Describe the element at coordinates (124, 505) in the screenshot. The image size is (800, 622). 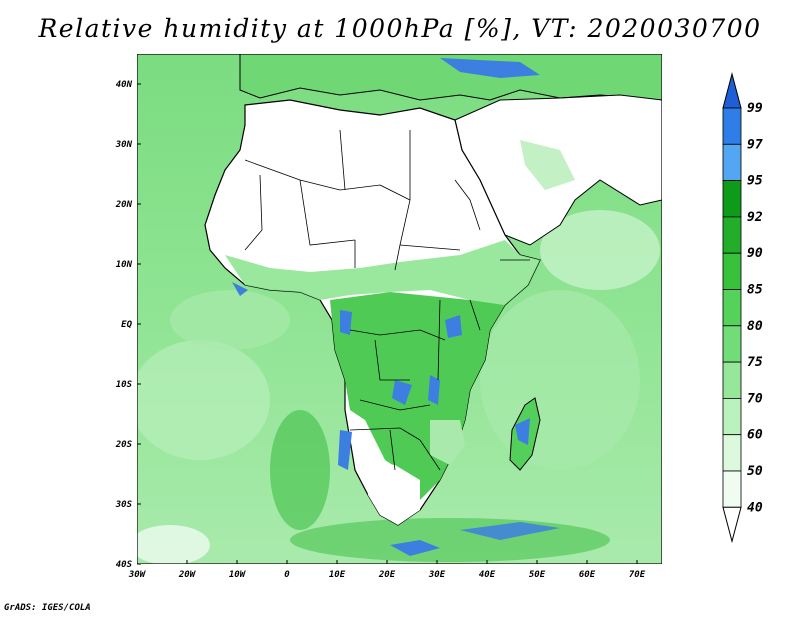
I see `lat-label: 30S` at that location.